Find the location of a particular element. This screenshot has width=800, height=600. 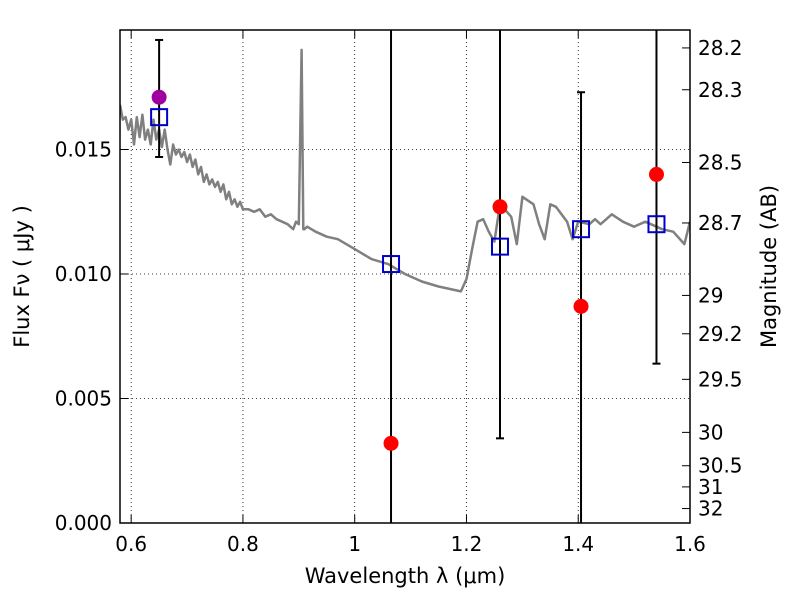

x-tick-label: 0.8 is located at coordinates (243, 544).